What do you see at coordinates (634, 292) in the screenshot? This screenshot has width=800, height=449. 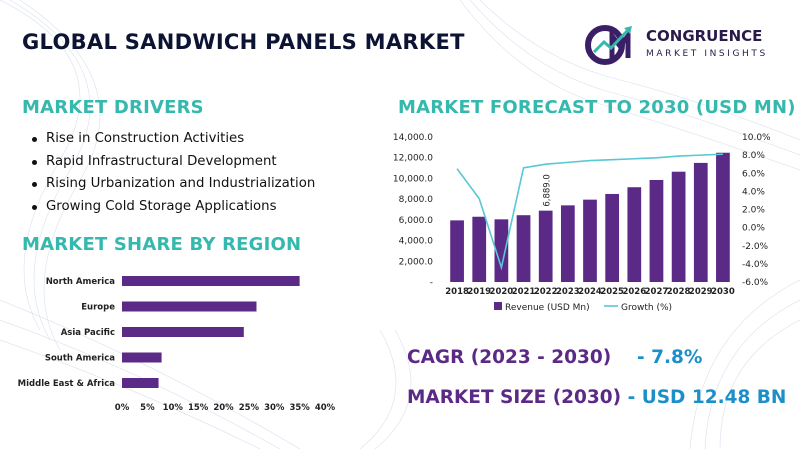 I see `x-axis-tick-label: 2026` at bounding box center [634, 292].